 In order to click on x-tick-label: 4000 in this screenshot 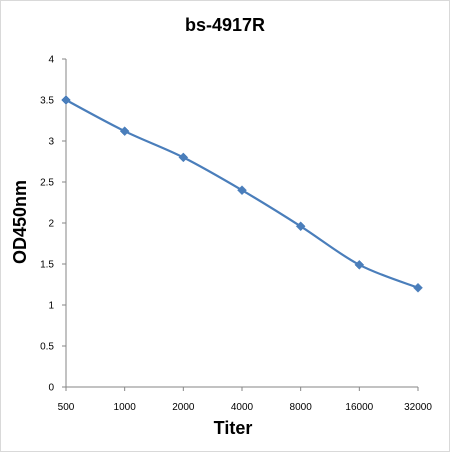, I will do `click(242, 407)`.